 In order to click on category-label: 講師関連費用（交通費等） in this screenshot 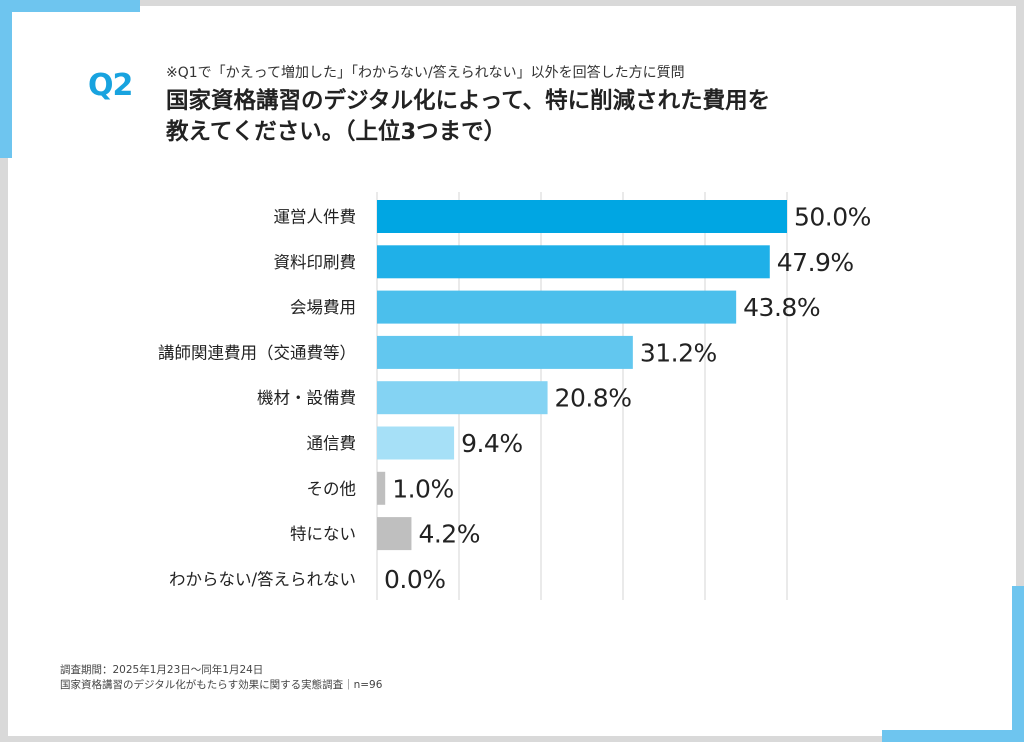, I will do `click(257, 352)`.